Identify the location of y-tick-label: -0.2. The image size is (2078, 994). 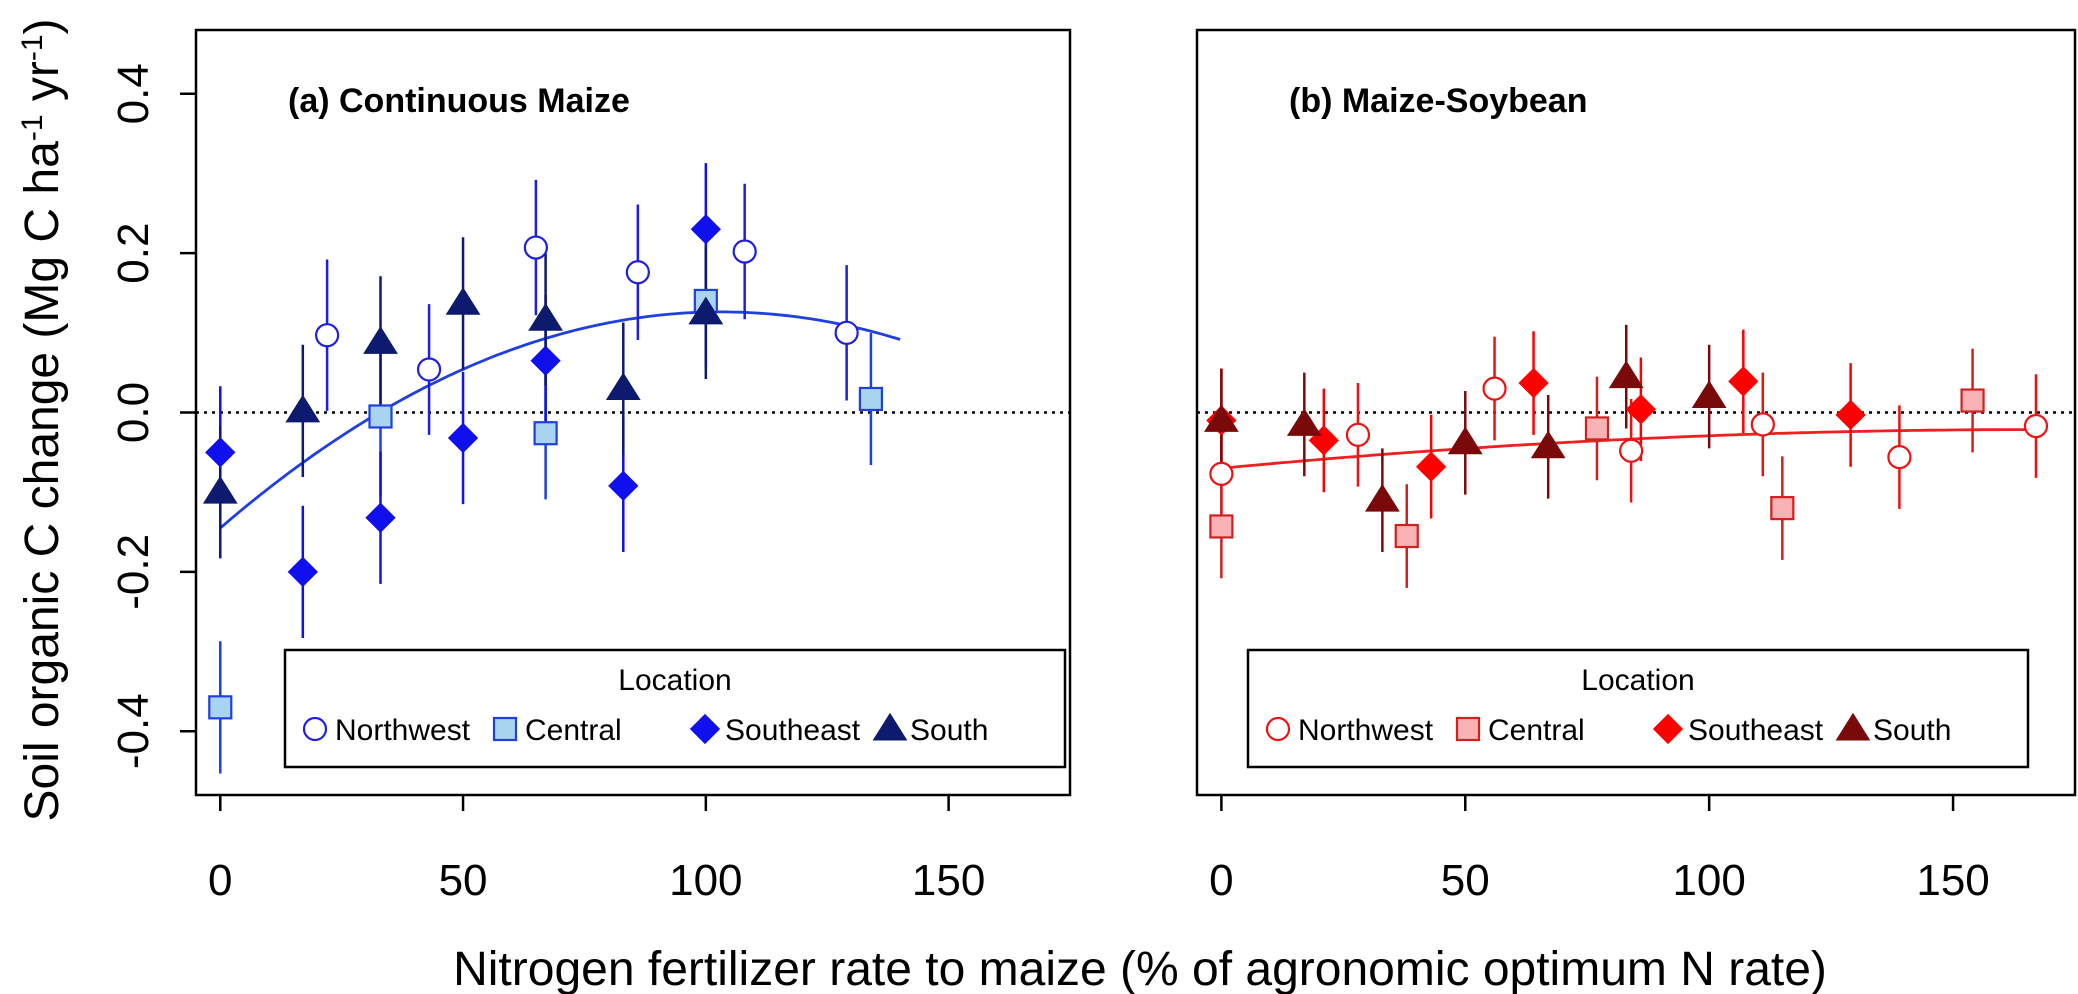
(133, 572).